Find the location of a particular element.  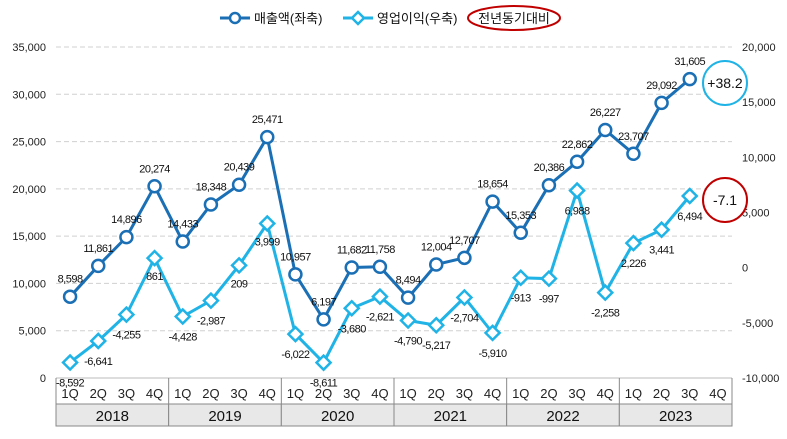

data-label: 12,707 is located at coordinates (464, 241).